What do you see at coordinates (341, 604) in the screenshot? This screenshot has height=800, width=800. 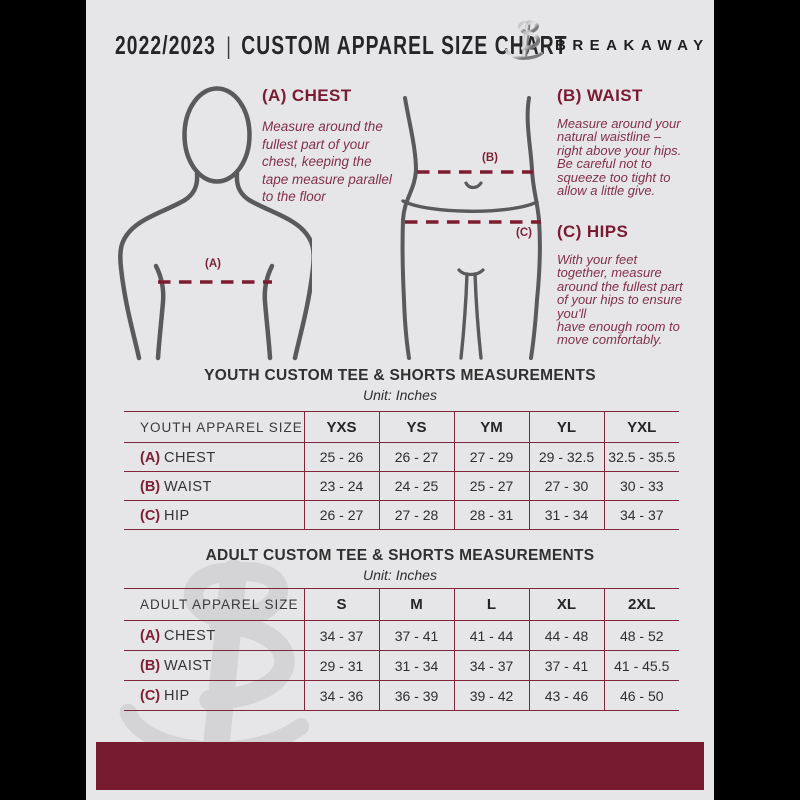 I see `adult-size-s: S` at bounding box center [341, 604].